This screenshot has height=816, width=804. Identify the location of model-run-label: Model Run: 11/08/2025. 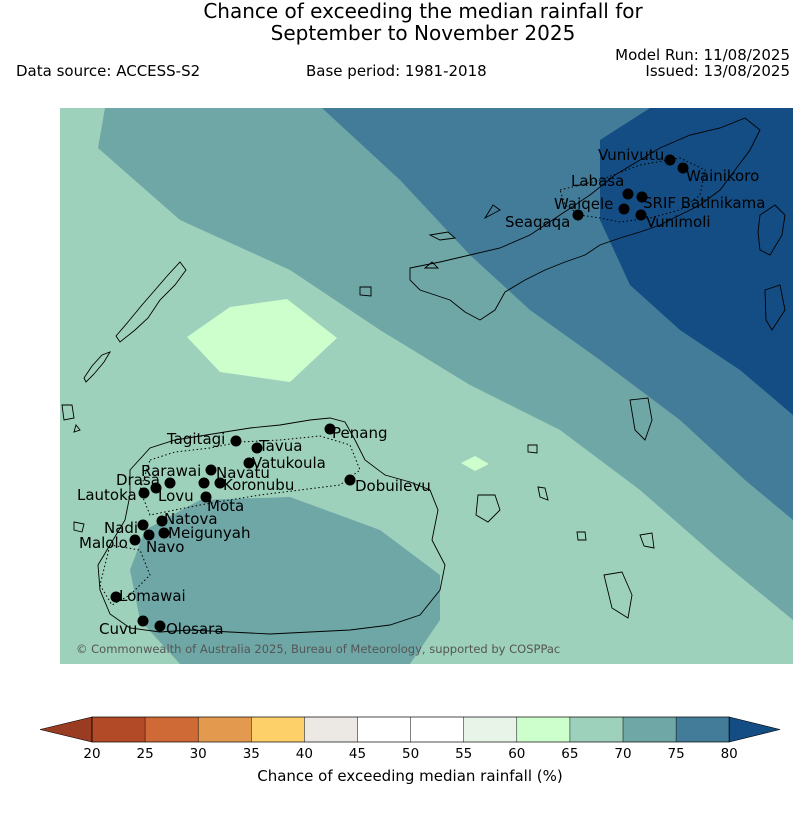
(702, 55).